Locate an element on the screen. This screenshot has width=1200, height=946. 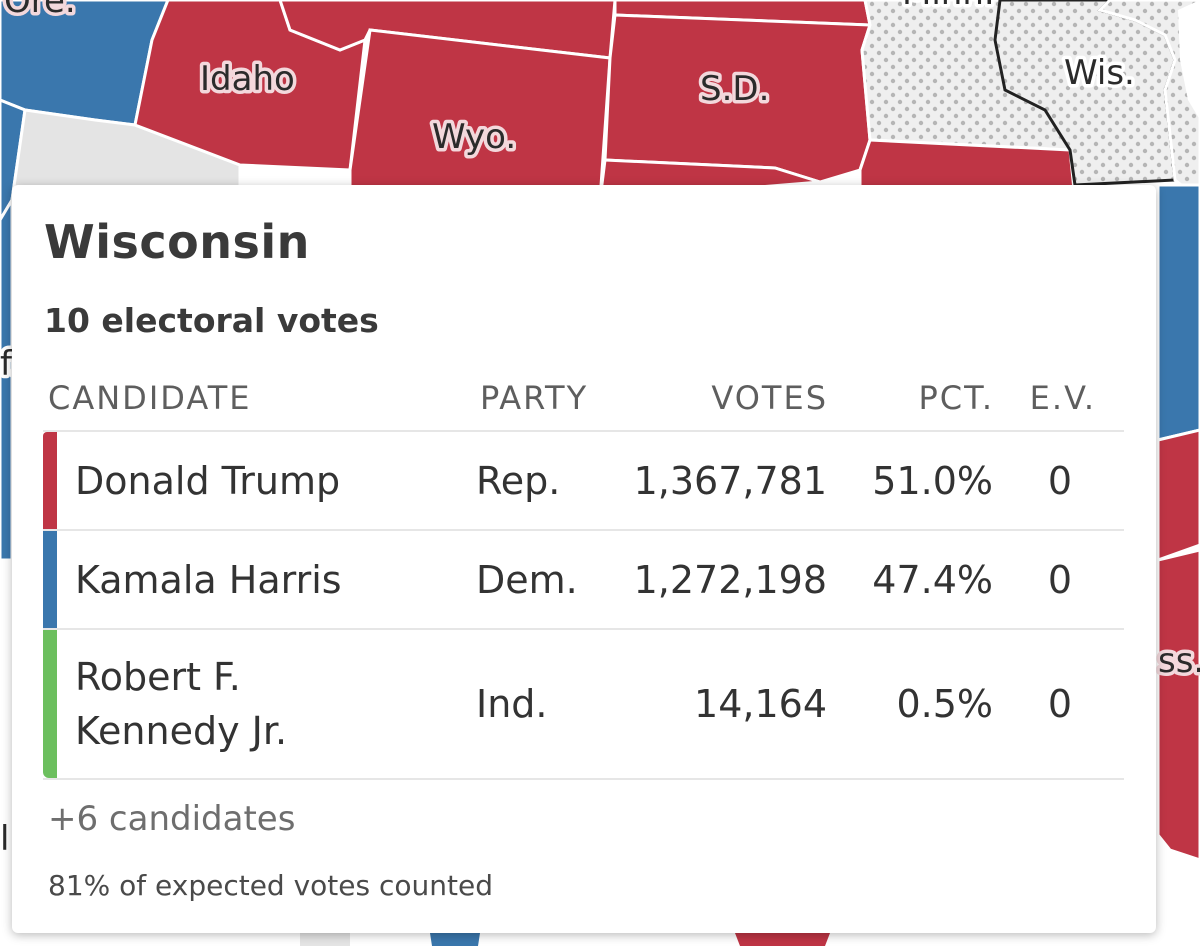
state-illinois is located at coordinates (1178, 312).